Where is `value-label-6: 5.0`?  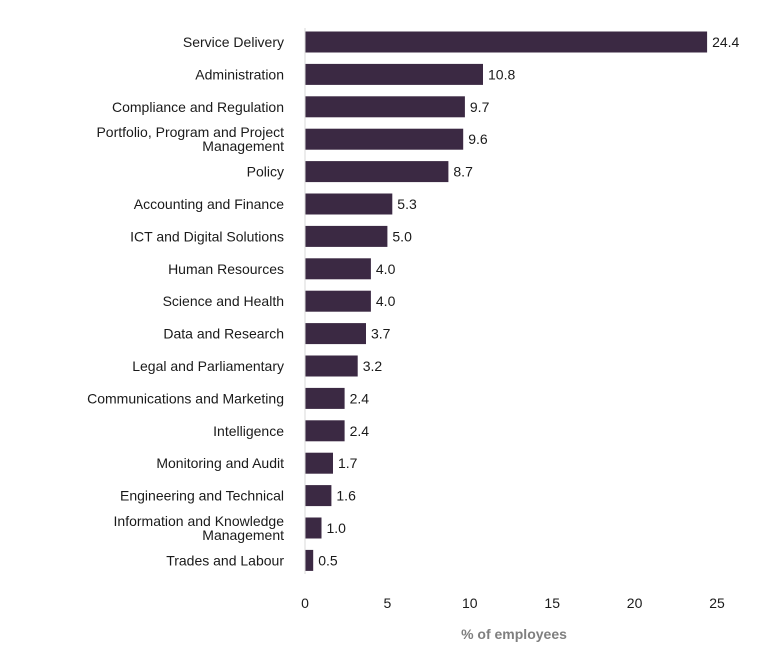 value-label-6: 5.0 is located at coordinates (402, 236).